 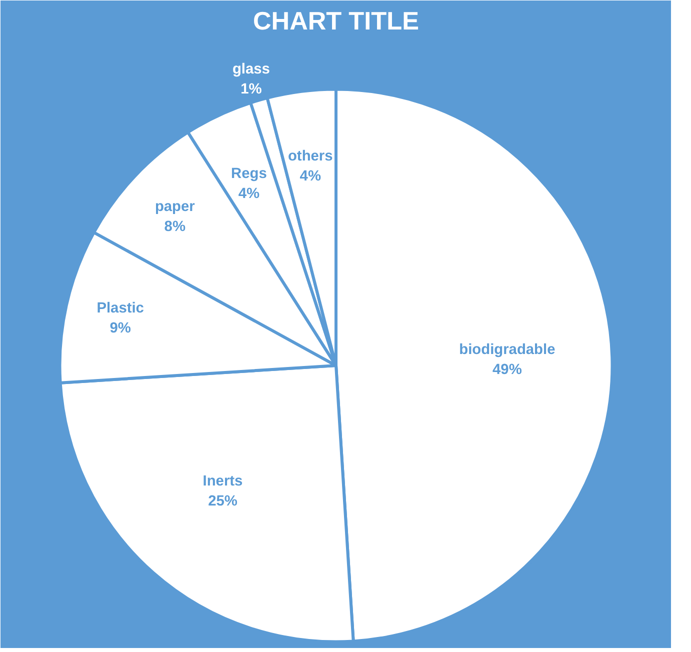 What do you see at coordinates (251, 69) in the screenshot?
I see `slice-label: glass` at bounding box center [251, 69].